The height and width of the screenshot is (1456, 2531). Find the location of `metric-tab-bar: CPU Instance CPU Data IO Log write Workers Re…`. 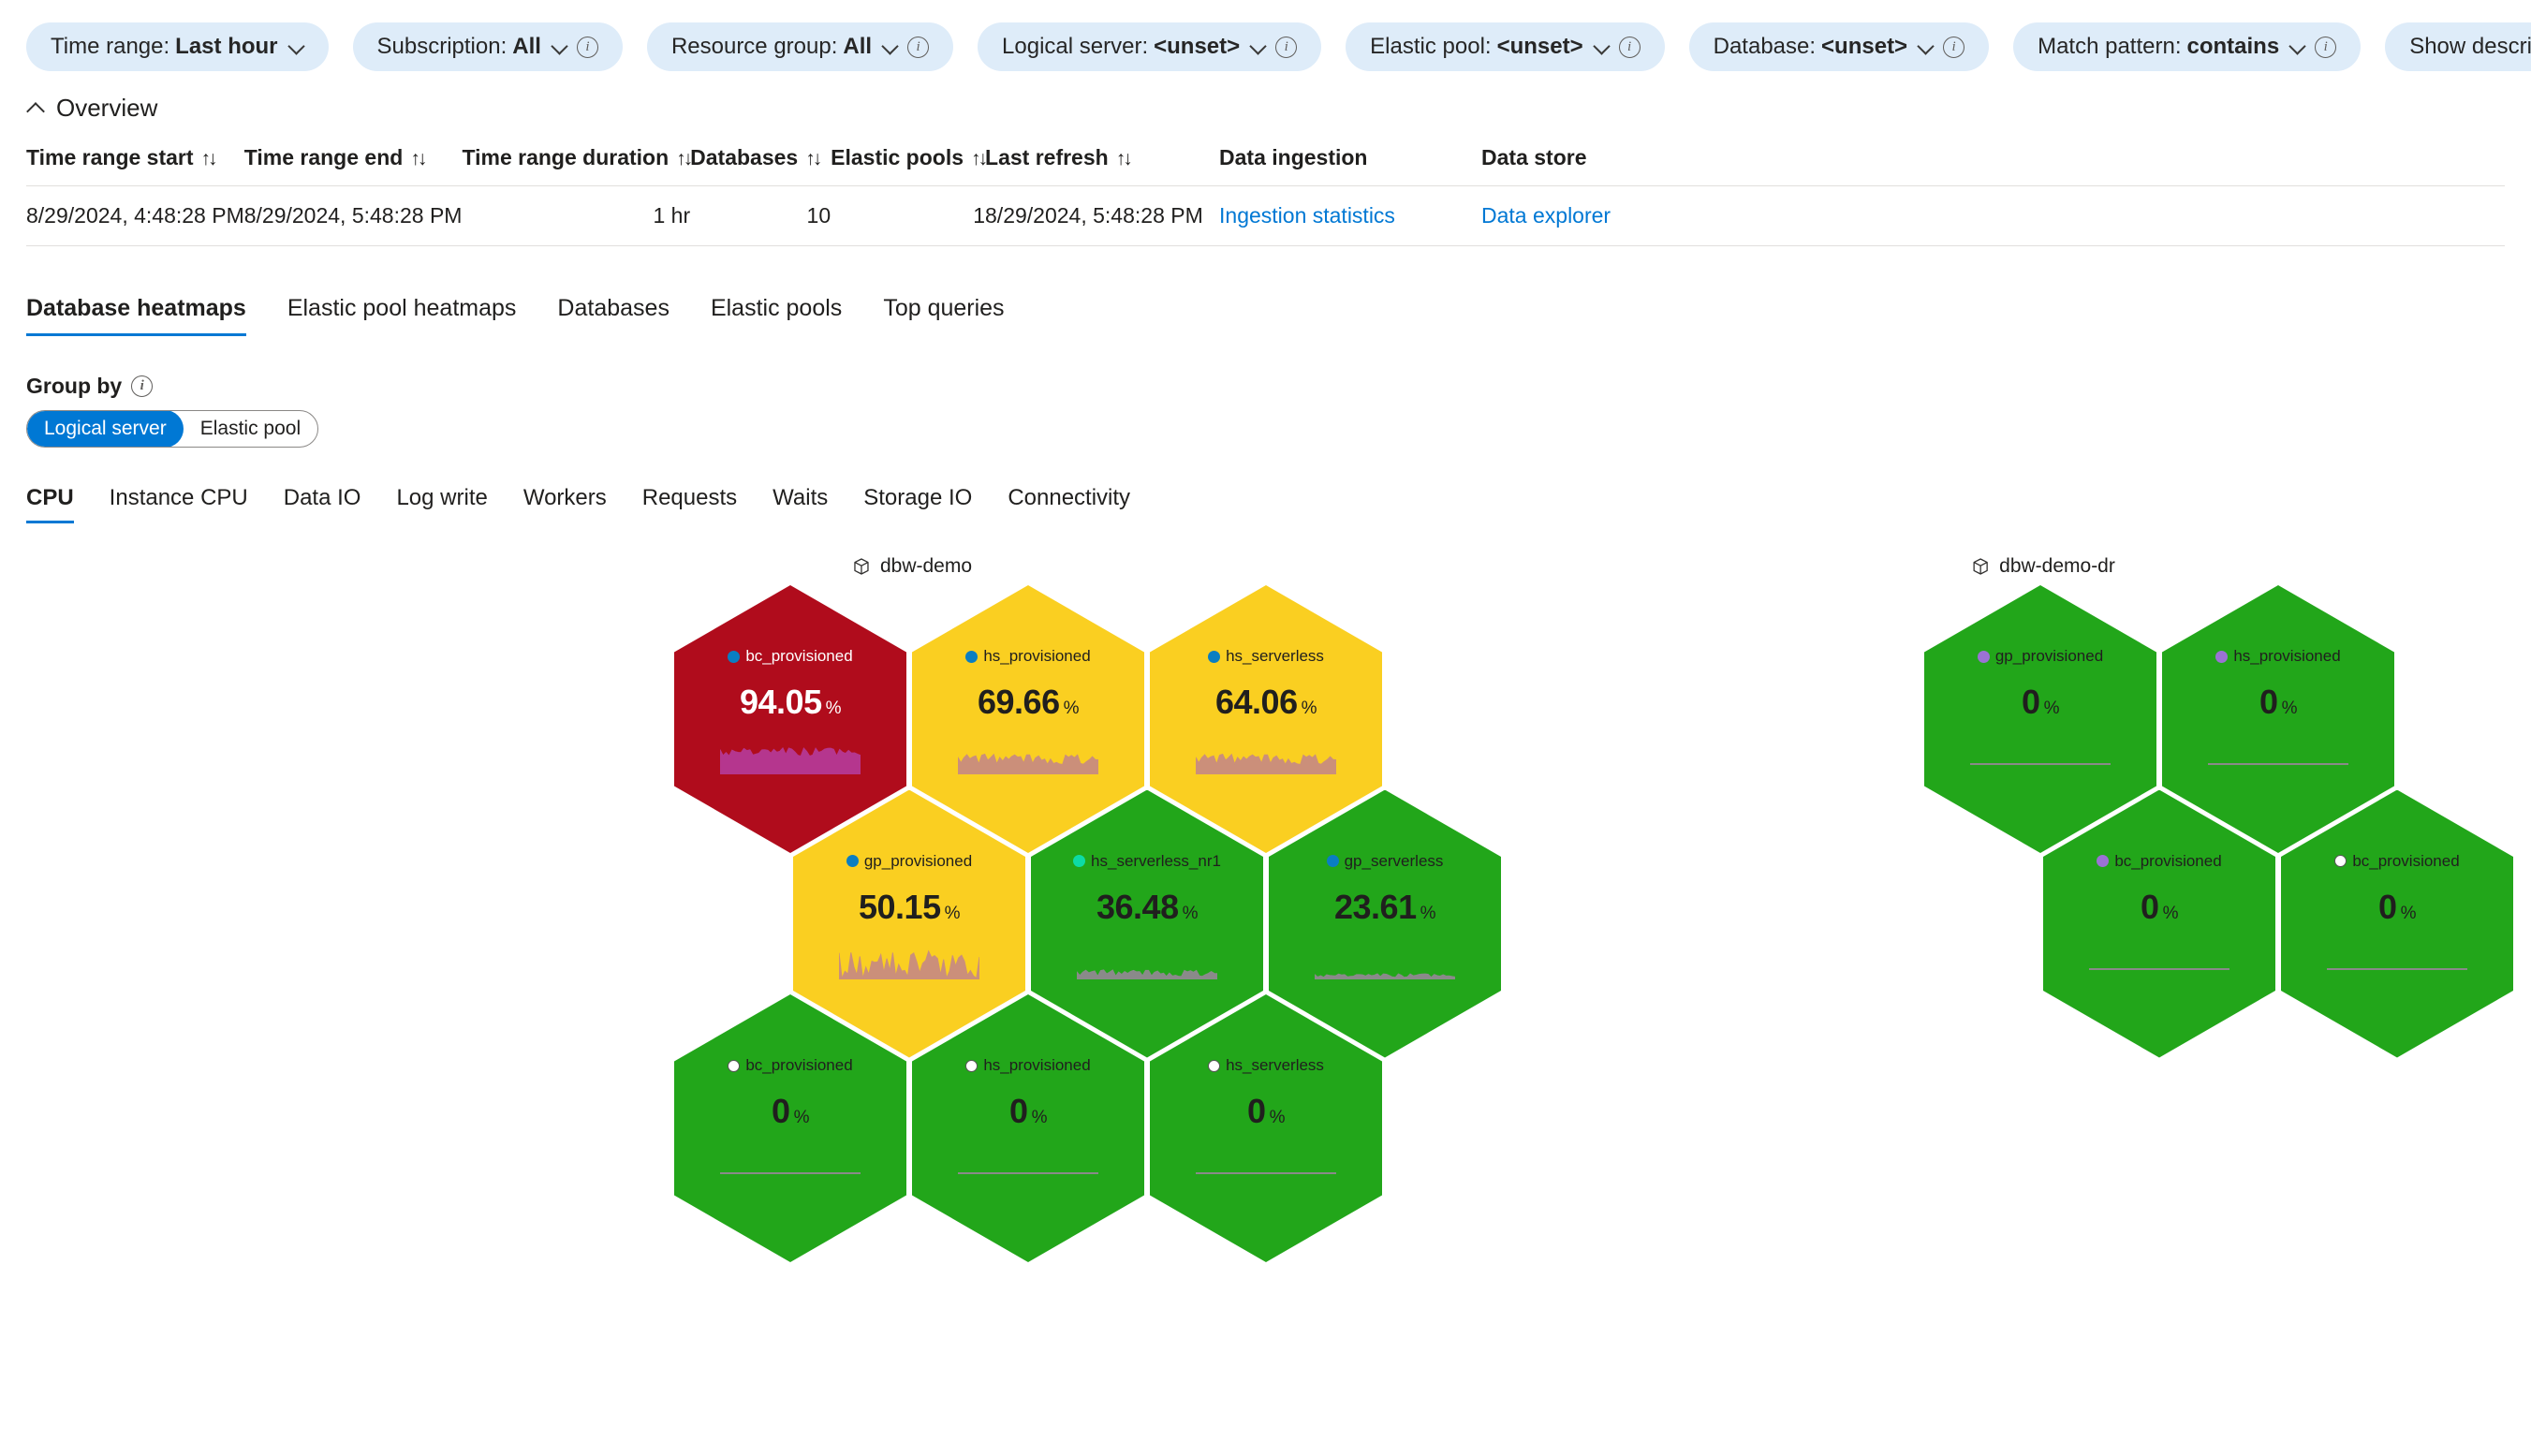

metric-tab-bar: CPU Instance CPU Data IO Log write Workers Re… is located at coordinates (1265, 504).